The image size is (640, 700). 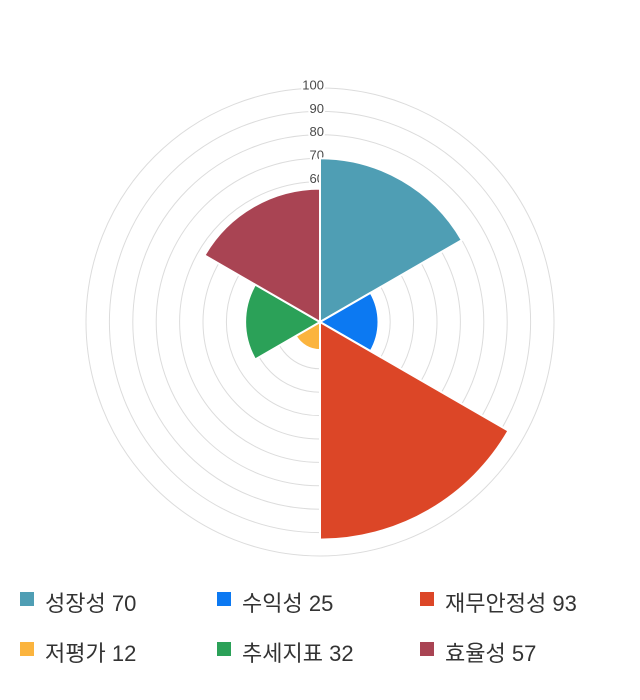 I want to click on legend-label: 재무안정성, so click(x=496, y=603).